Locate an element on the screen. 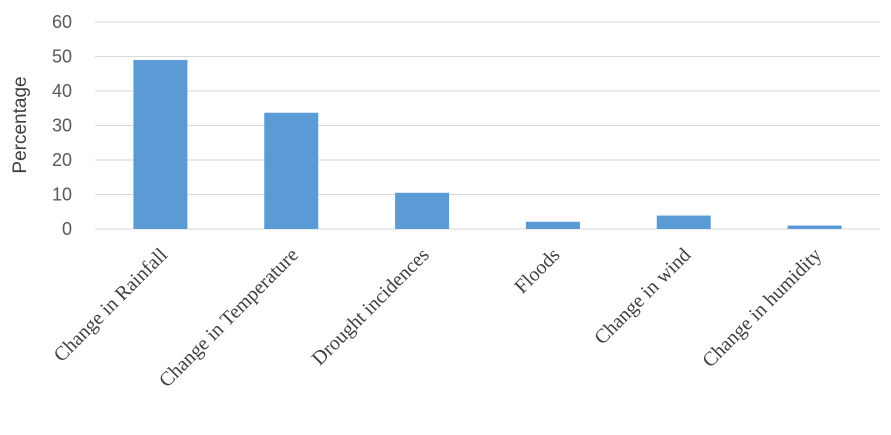 This screenshot has height=435, width=891. x-tick-label: Change in Temperature is located at coordinates (229, 318).